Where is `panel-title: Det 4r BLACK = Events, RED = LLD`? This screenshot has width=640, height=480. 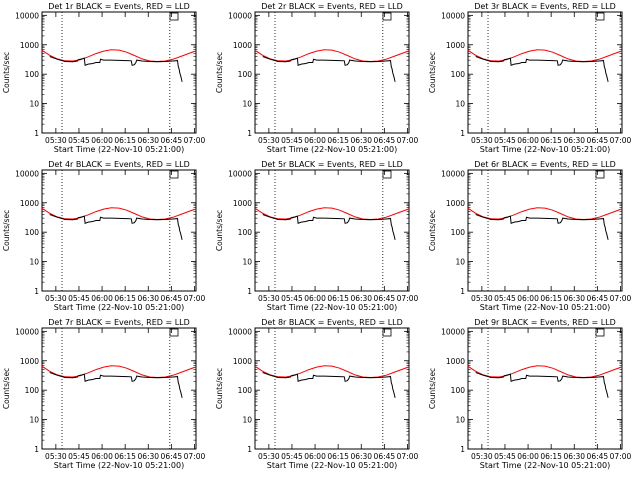 panel-title: Det 4r BLACK = Events, RED = LLD is located at coordinates (119, 164).